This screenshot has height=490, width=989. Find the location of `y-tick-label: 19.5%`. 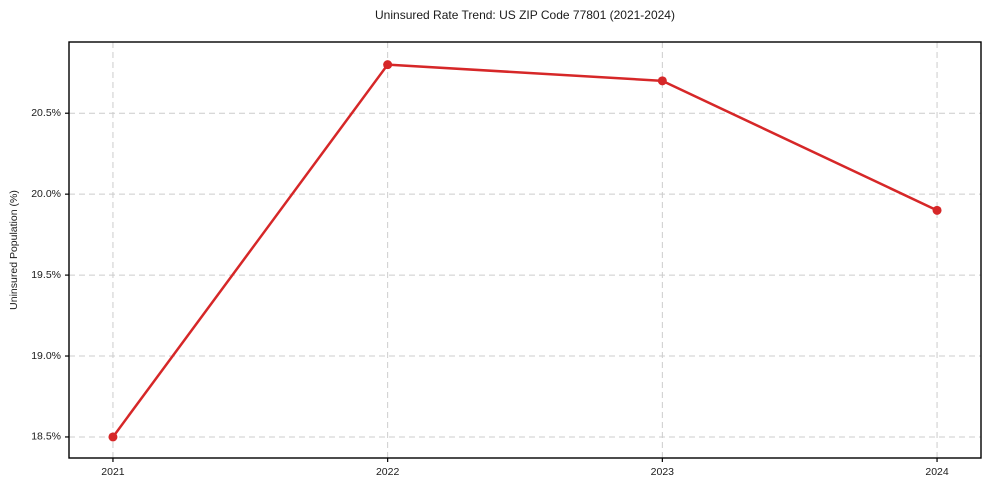

y-tick-label: 19.5% is located at coordinates (46, 275).